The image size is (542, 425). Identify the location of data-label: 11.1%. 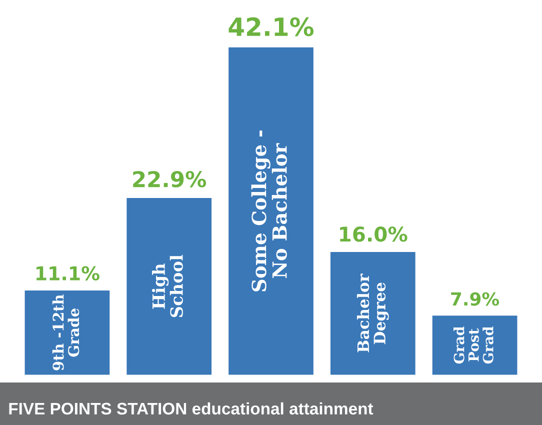
(68, 273).